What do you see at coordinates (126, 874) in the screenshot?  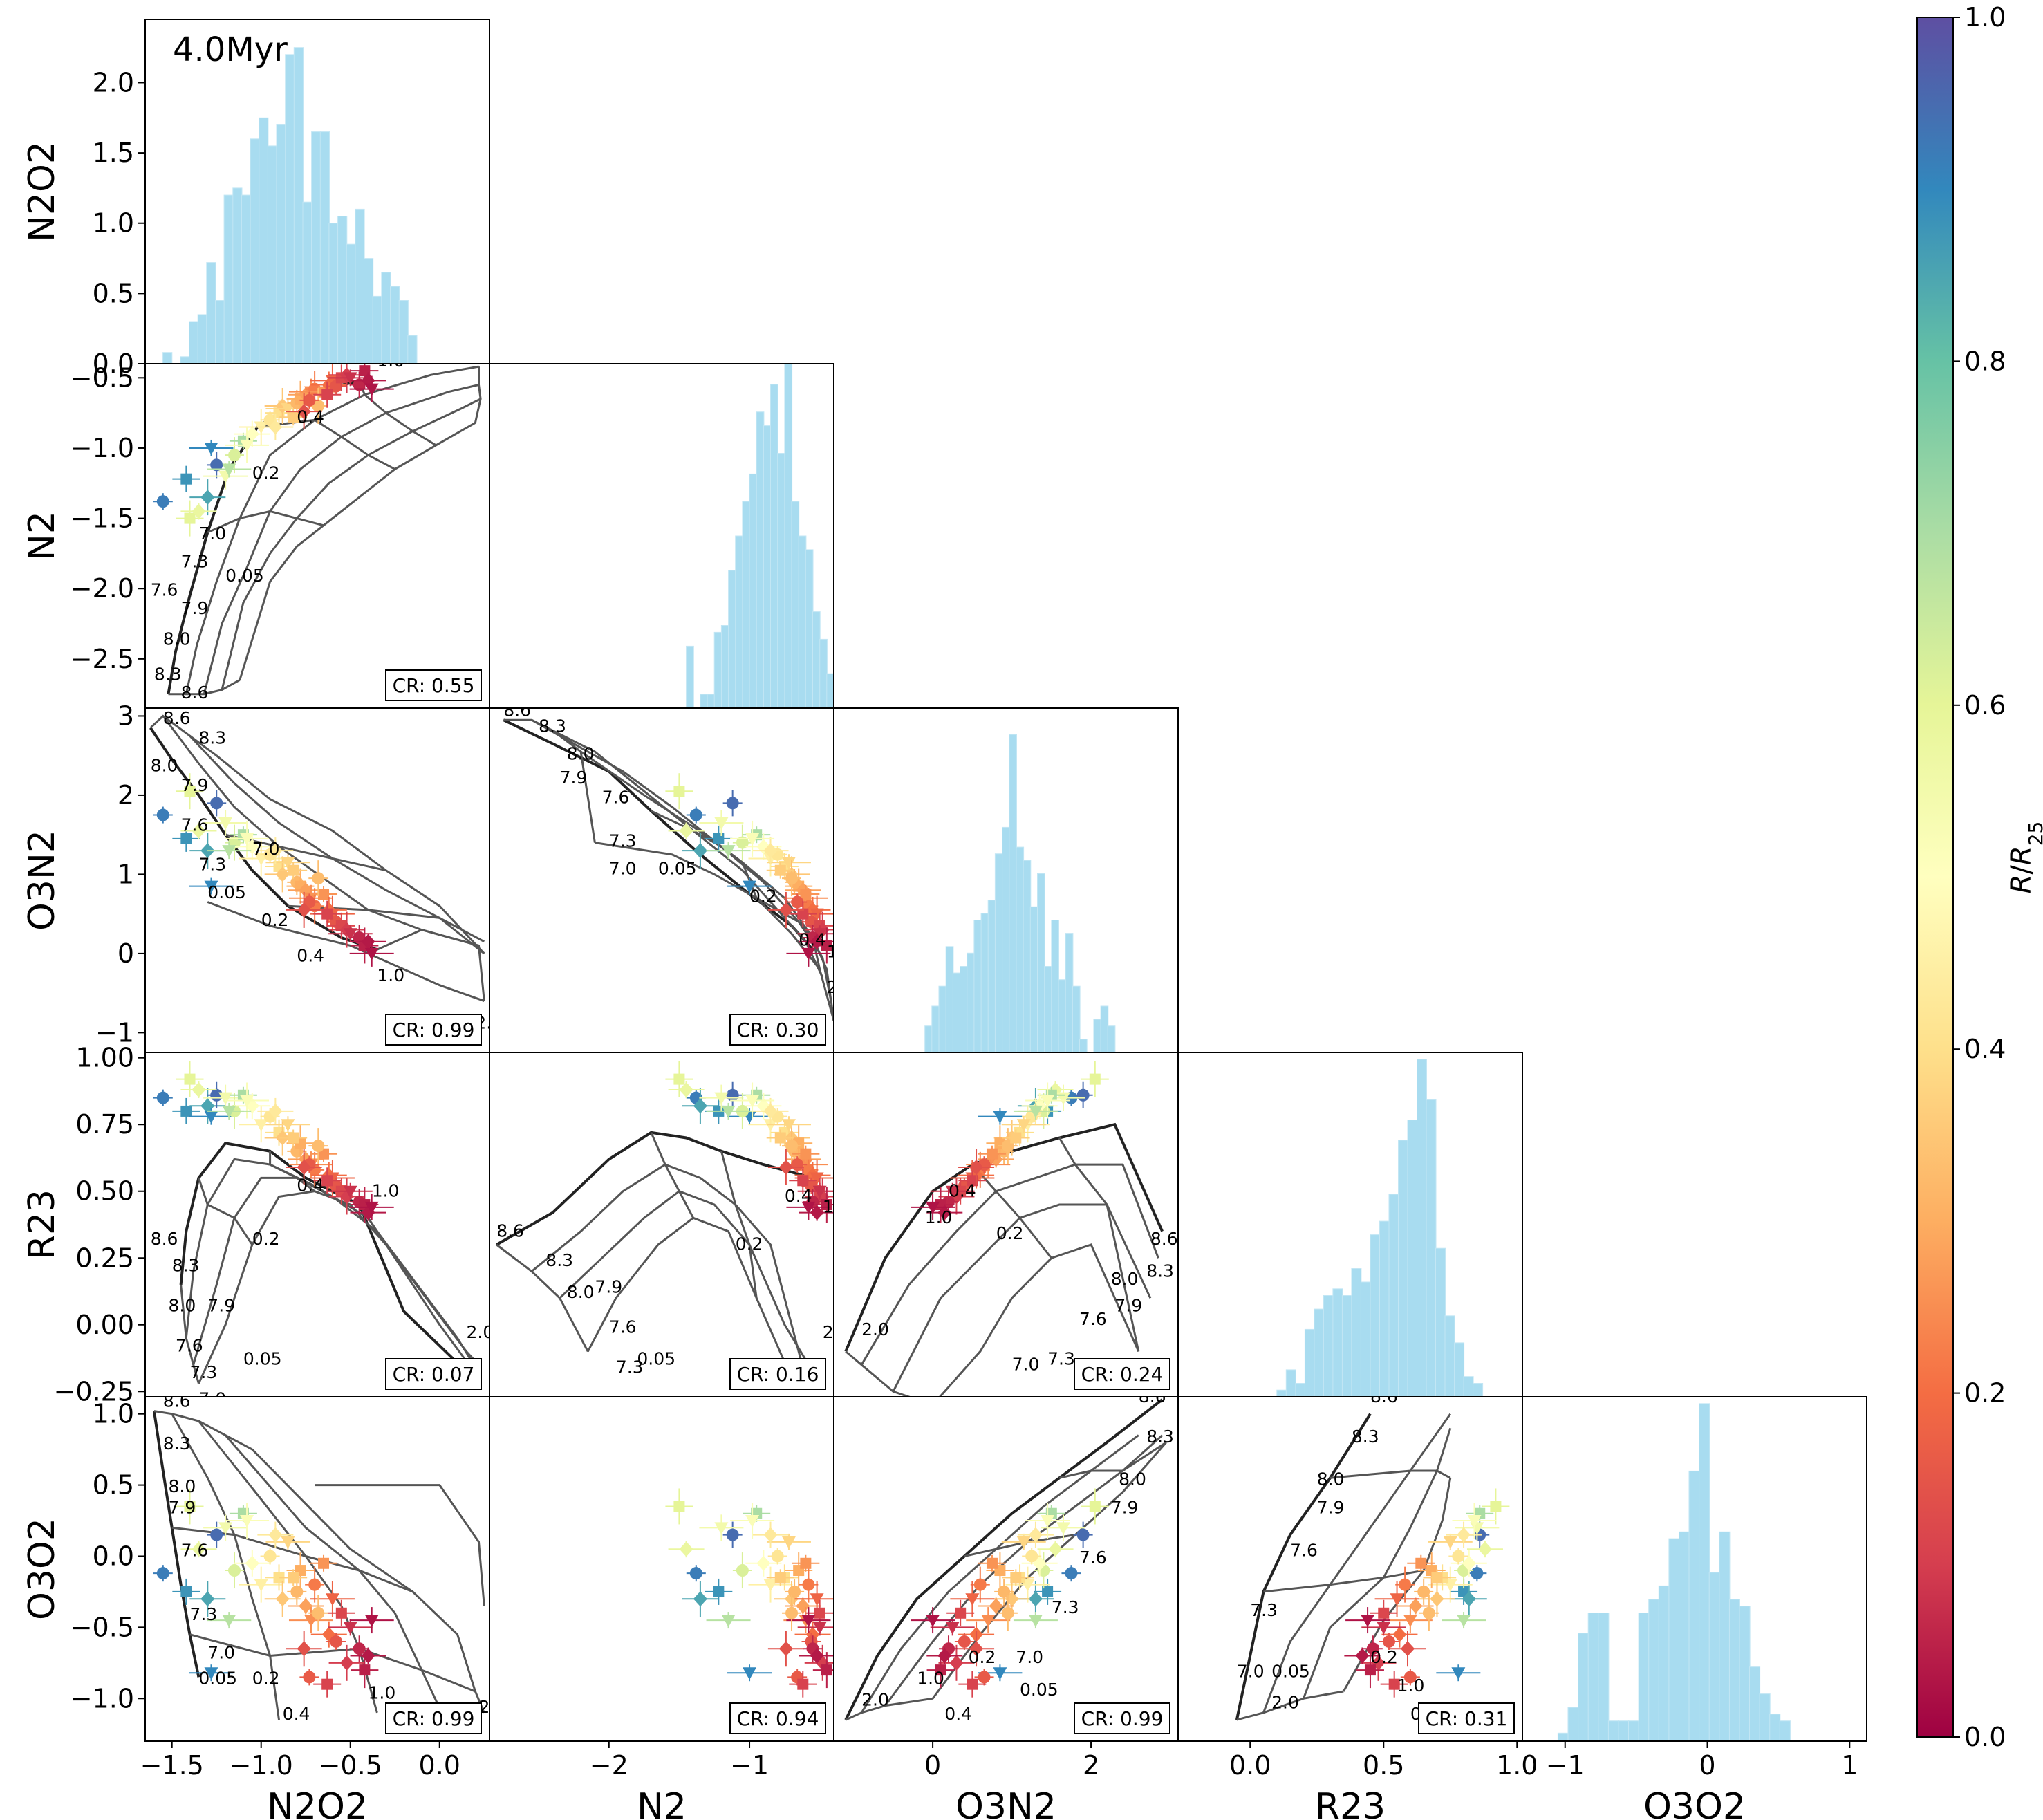 I see `y-tick-label: 1` at bounding box center [126, 874].